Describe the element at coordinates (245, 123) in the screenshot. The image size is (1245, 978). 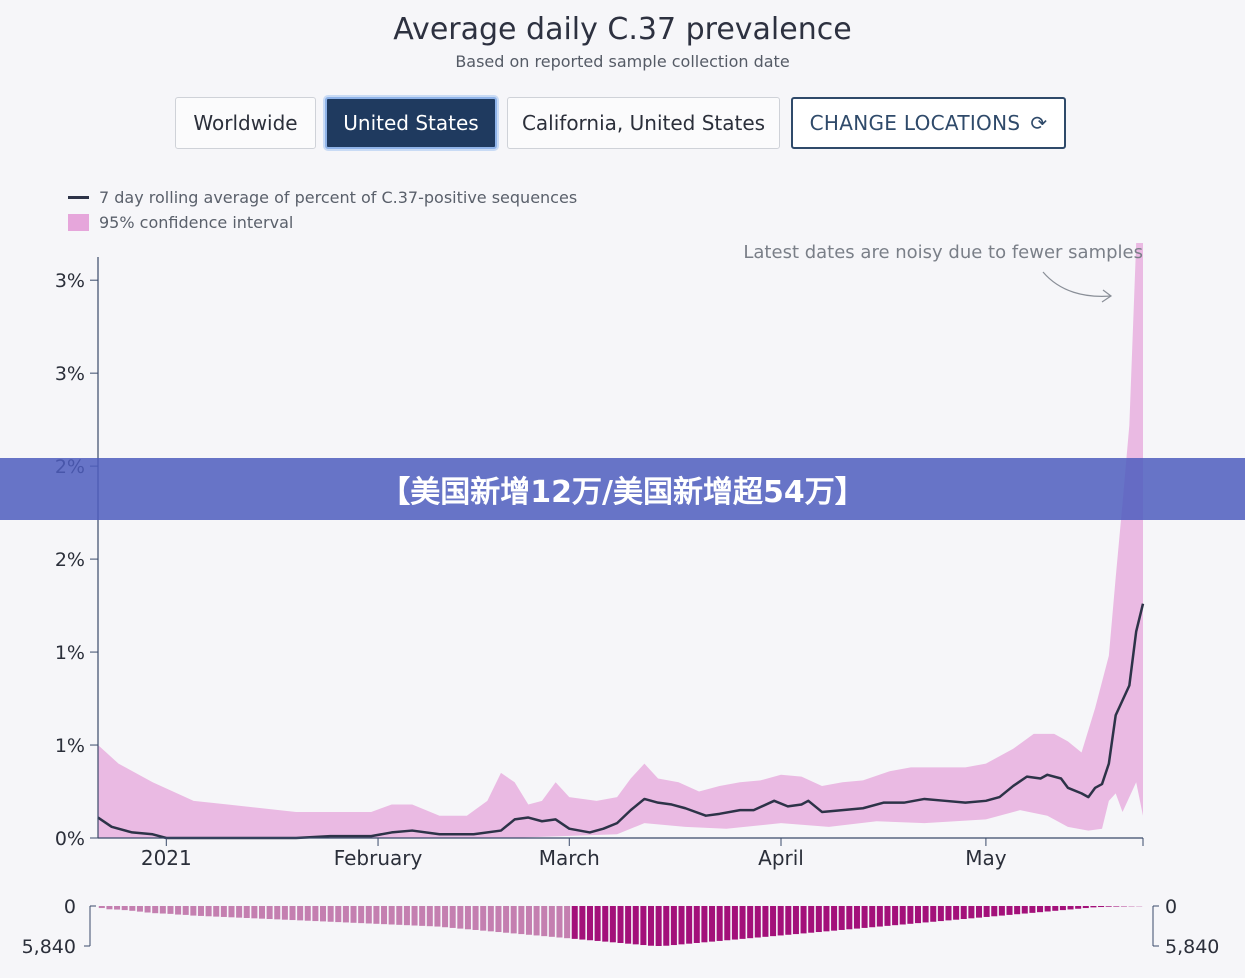
I see `worldwide-button: Worldwide` at that location.